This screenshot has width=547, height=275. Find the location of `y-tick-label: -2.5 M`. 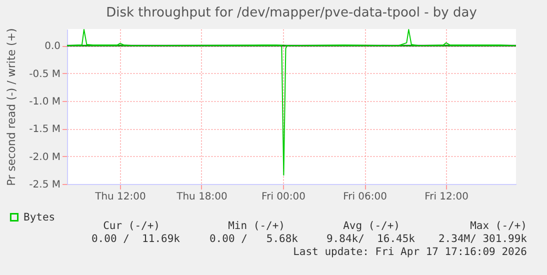

y-tick-label: -2.5 M is located at coordinates (44, 185).